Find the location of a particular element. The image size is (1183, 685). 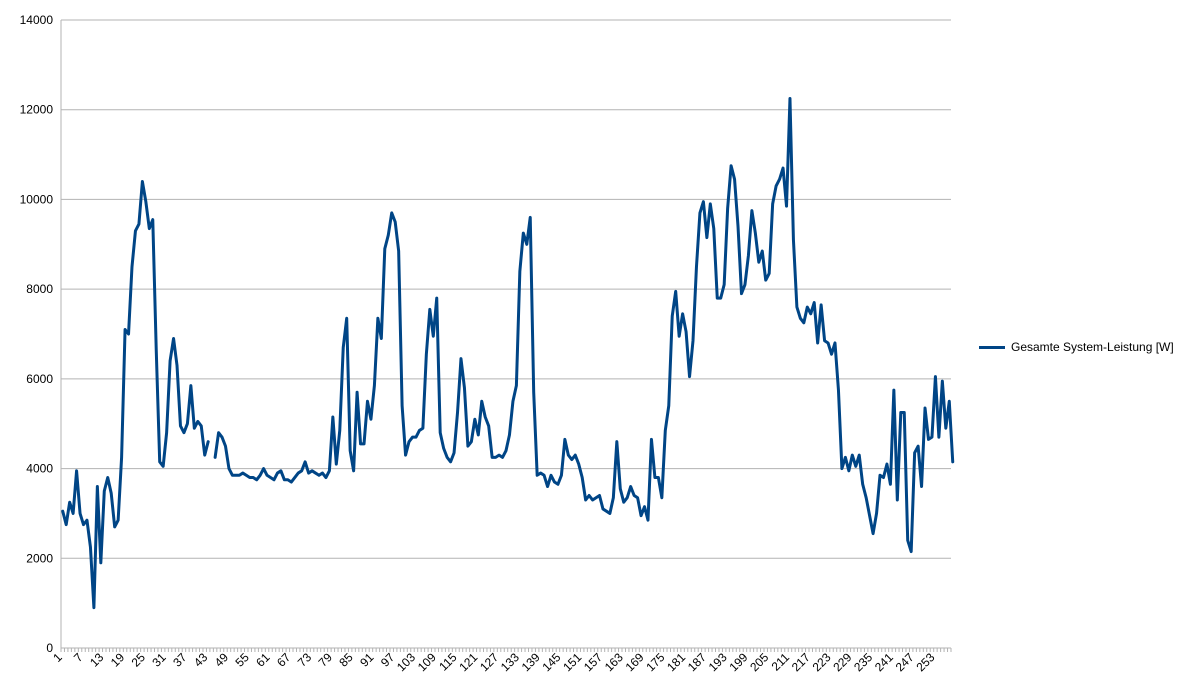

x-tick-label: 217 is located at coordinates (801, 662).